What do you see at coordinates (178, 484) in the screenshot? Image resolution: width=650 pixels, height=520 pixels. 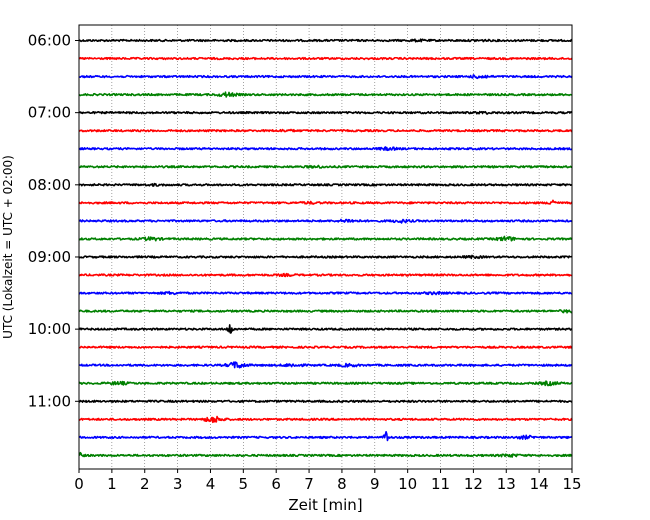 I see `x-tick-label: 3` at bounding box center [178, 484].